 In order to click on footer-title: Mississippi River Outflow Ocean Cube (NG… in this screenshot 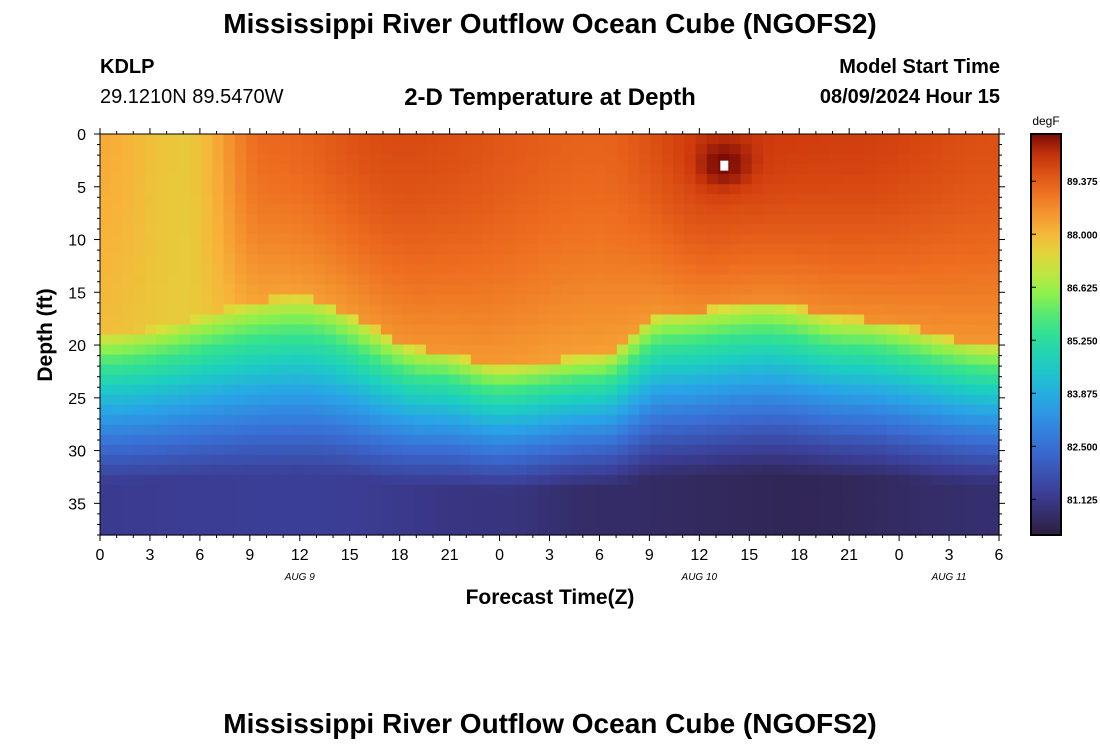, I will do `click(550, 723)`.